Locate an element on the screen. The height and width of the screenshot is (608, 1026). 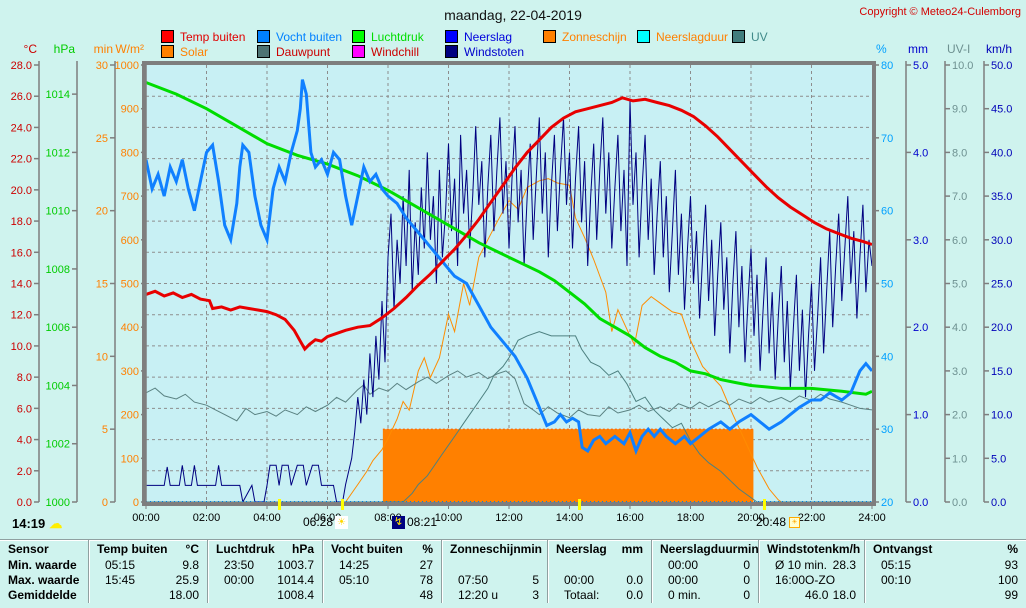
axis-tick-label-pressure: 1002 is located at coordinates (58, 445).